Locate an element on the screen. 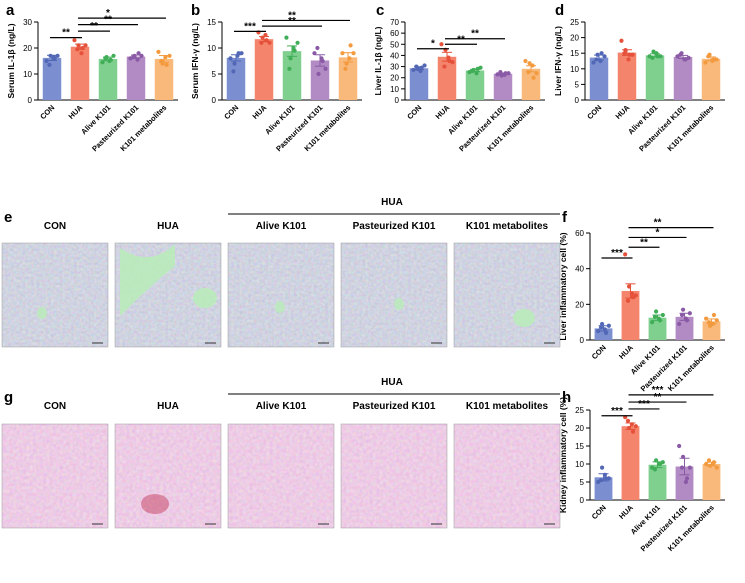 The image size is (745, 583). y-tick-label: 0 is located at coordinates (30, 100).